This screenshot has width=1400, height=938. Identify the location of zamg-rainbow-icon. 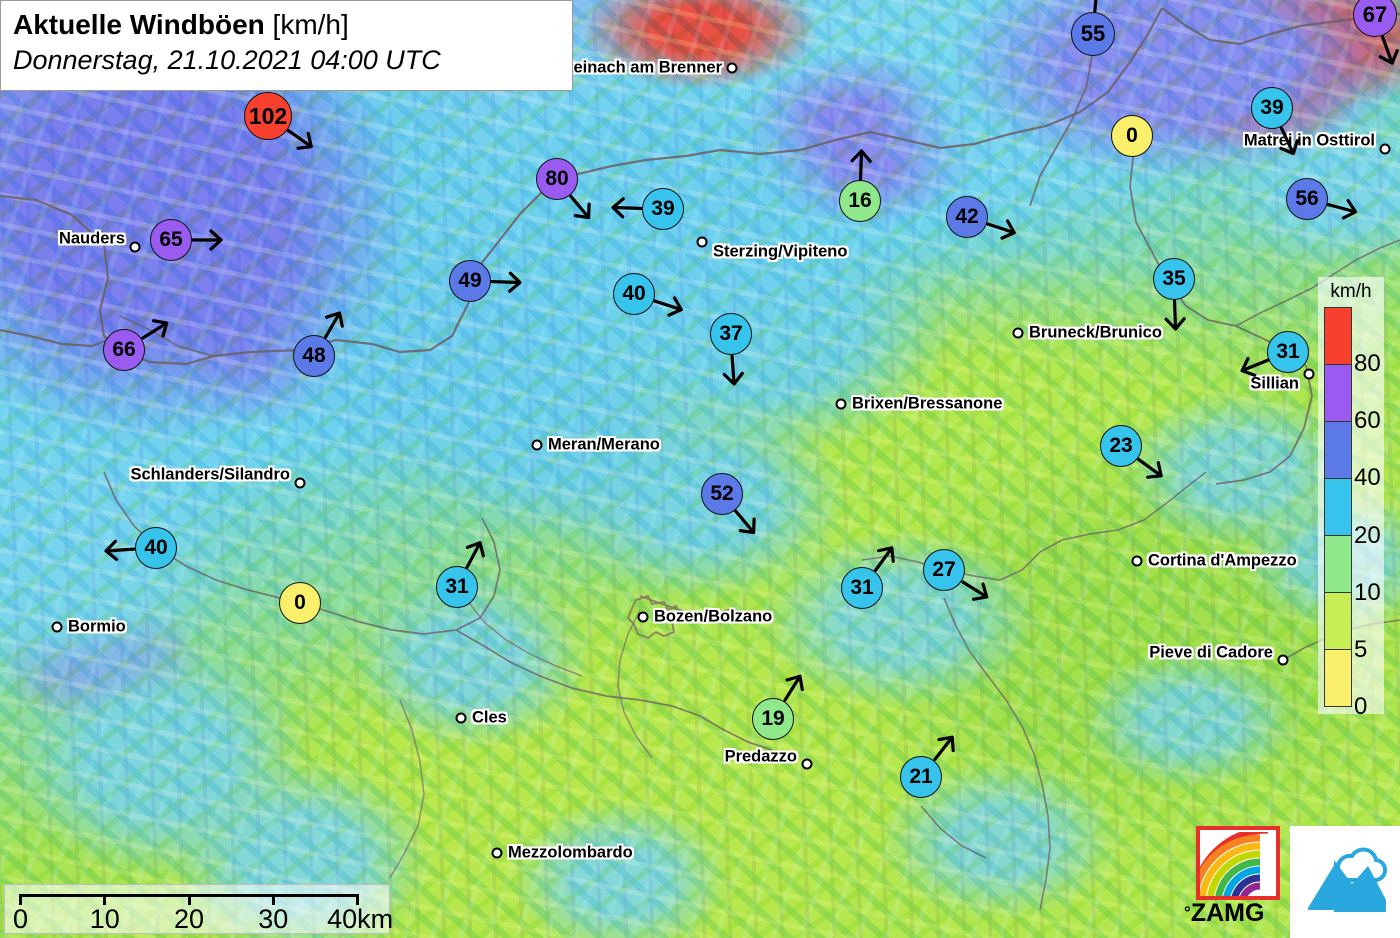
(1238, 863).